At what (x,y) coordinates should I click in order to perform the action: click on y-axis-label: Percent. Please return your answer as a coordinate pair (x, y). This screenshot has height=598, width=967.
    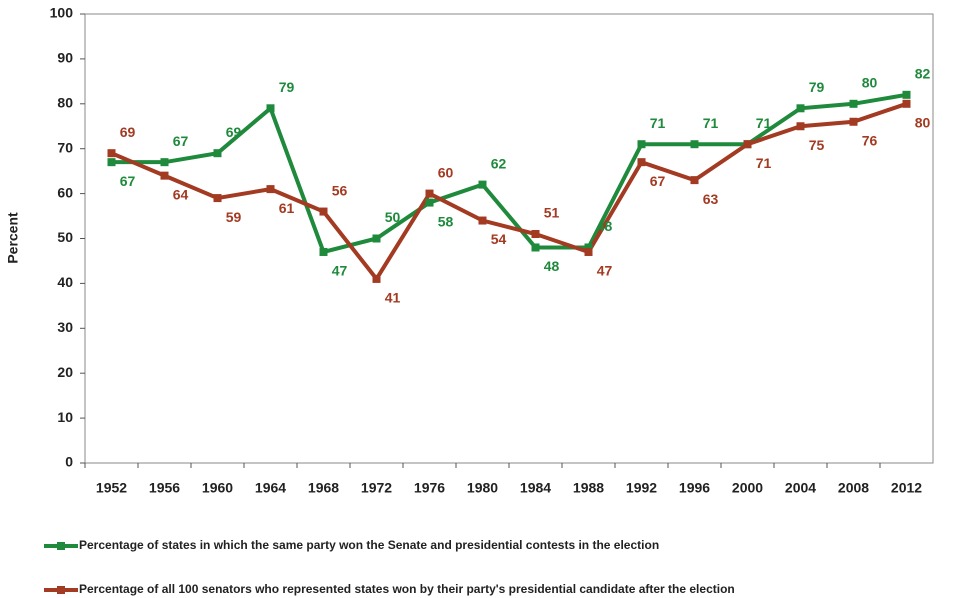
    Looking at the image, I should click on (13, 238).